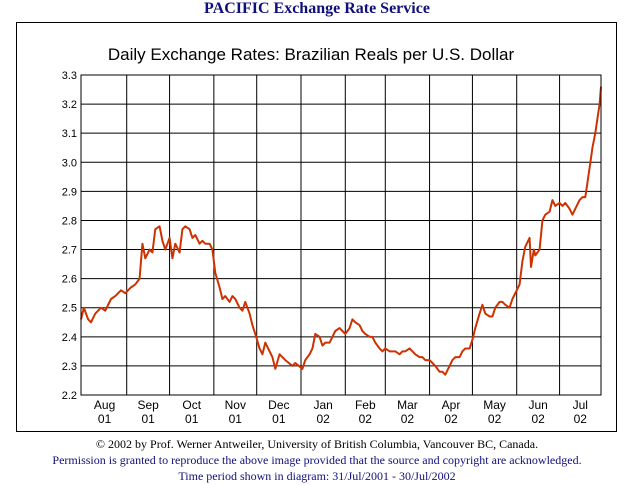 This screenshot has width=634, height=485. Describe the element at coordinates (537, 405) in the screenshot. I see `x-tick-label-month: Jun` at that location.